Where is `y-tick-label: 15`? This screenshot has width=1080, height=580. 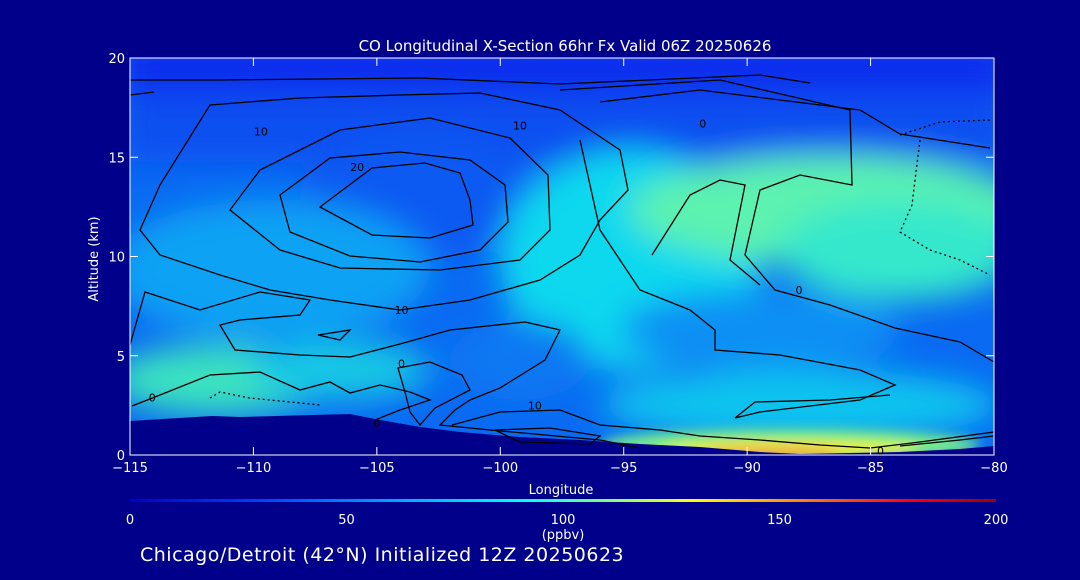
y-tick-label: 15 is located at coordinates (116, 158).